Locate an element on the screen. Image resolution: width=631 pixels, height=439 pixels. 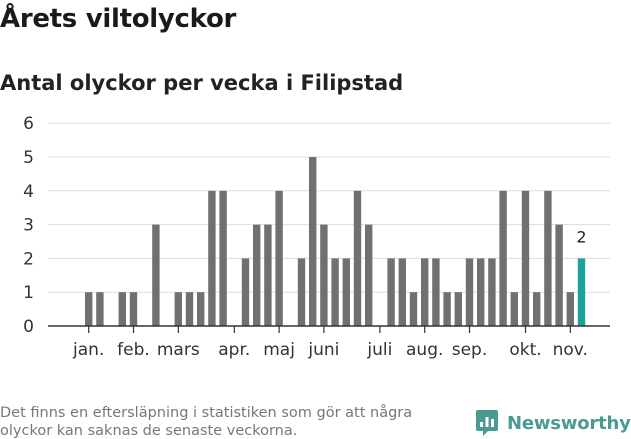
x-tick-label: mars is located at coordinates (178, 350).